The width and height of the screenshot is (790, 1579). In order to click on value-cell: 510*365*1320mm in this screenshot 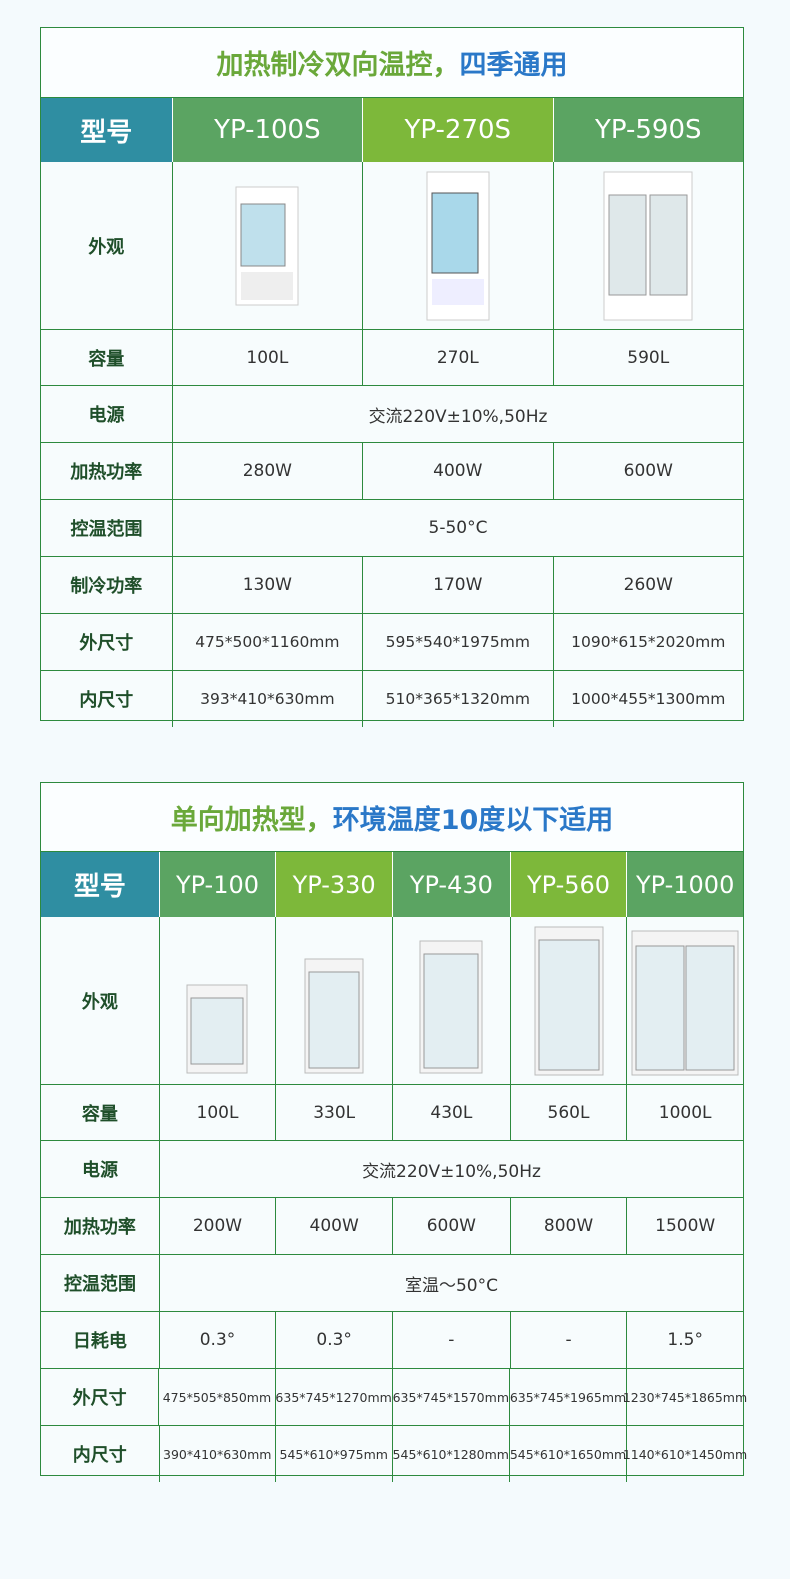, I will do `click(457, 699)`.